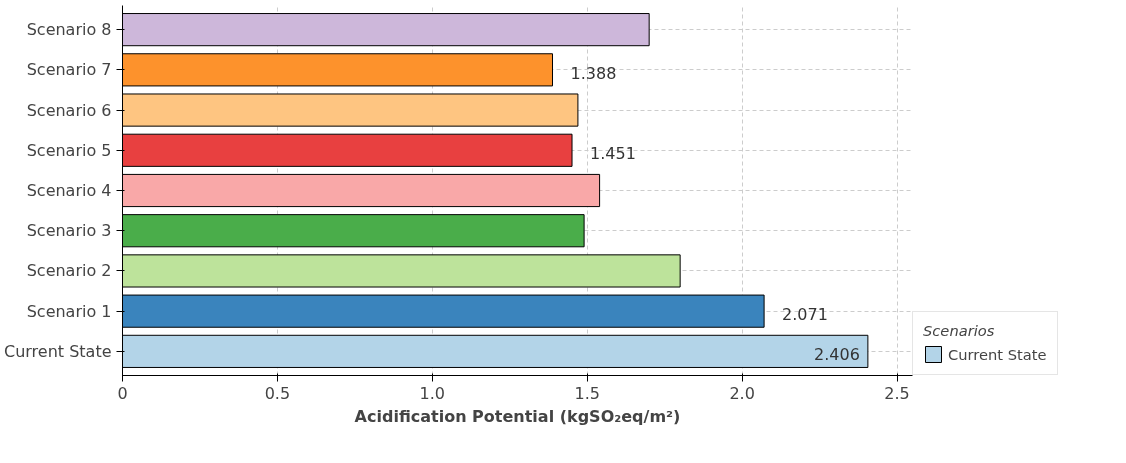 This screenshot has height=463, width=1126. Describe the element at coordinates (587, 393) in the screenshot. I see `x-tick-label: 1.5` at that location.